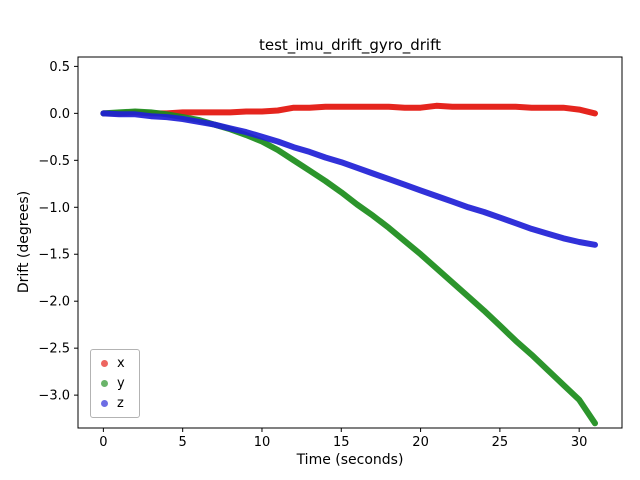 This screenshot has height=480, width=640. Describe the element at coordinates (103, 442) in the screenshot. I see `x-tick-label: 0` at that location.